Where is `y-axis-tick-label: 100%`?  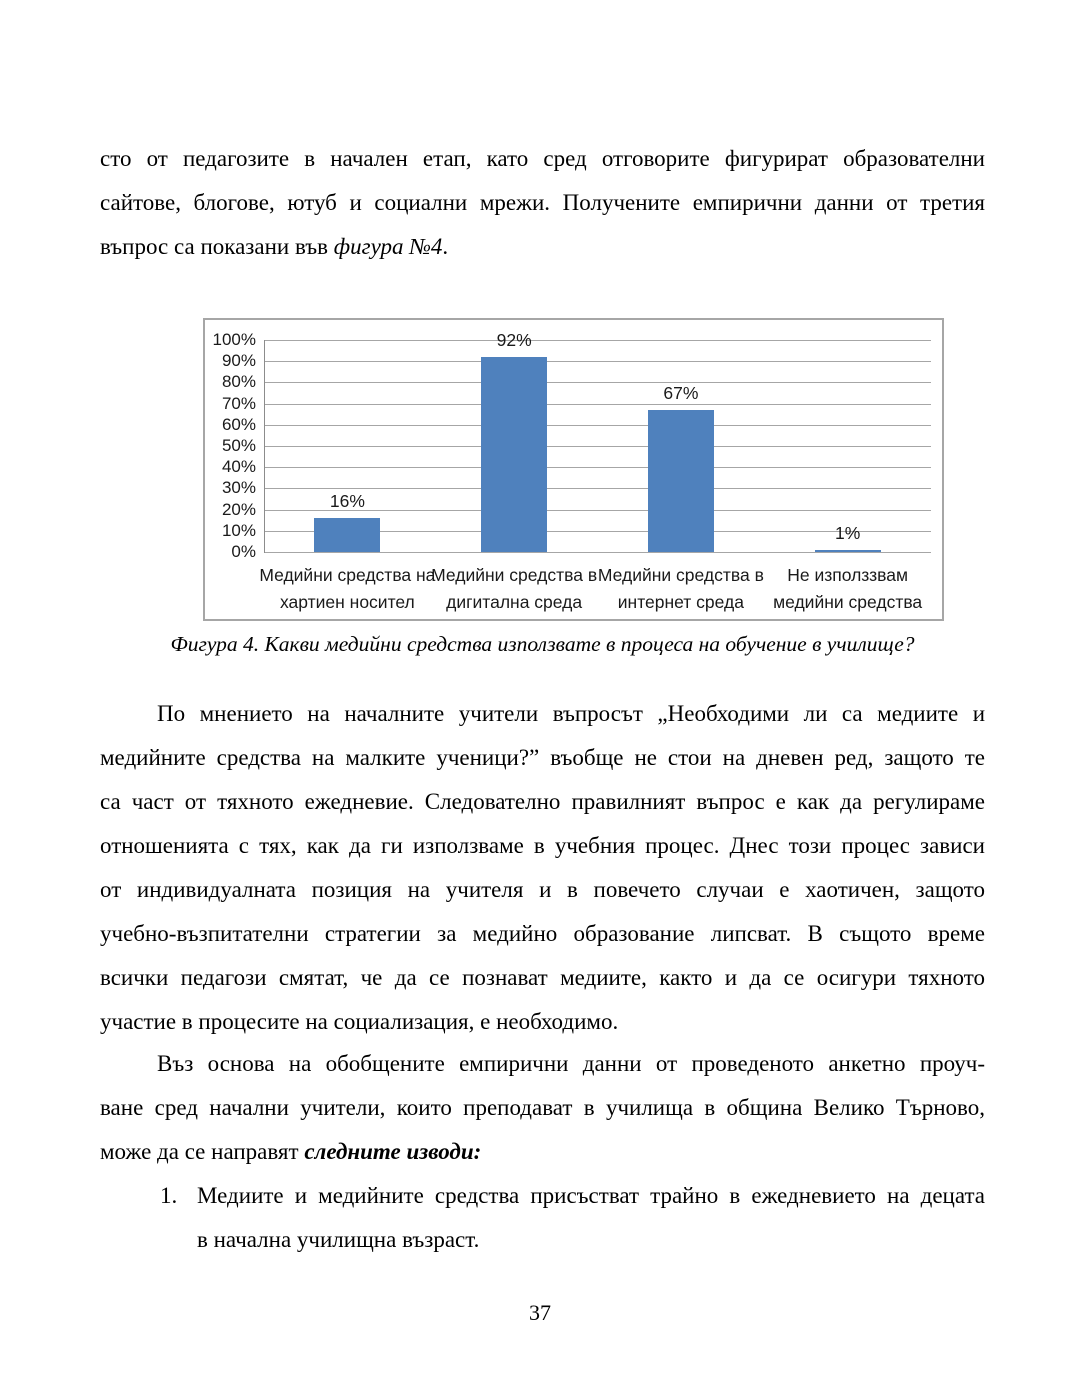 y-axis-tick-label: 100% is located at coordinates (234, 339).